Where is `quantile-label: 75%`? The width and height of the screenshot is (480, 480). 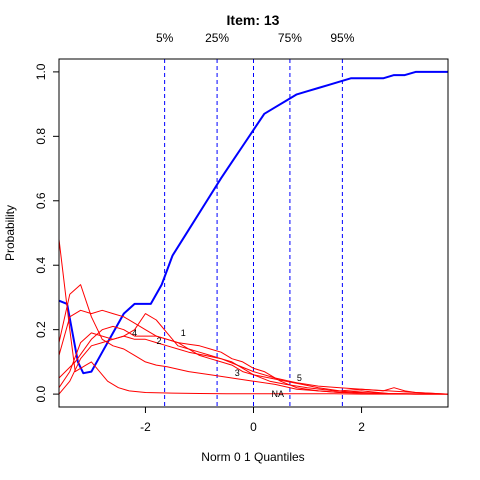 quantile-label: 75% is located at coordinates (290, 38).